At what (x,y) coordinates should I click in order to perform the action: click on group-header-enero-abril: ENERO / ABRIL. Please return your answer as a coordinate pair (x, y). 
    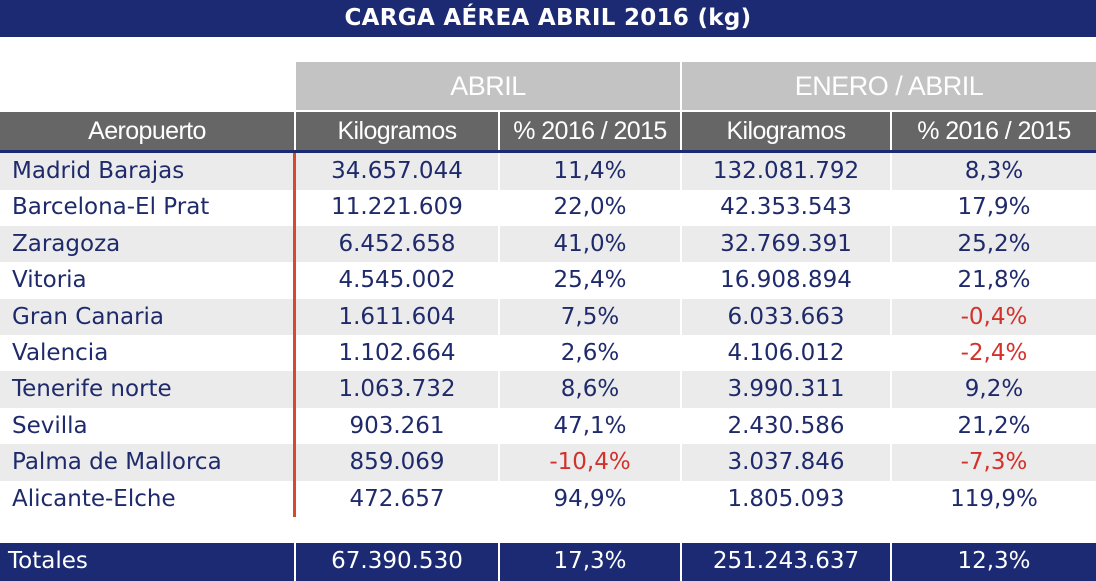
    Looking at the image, I should click on (889, 86).